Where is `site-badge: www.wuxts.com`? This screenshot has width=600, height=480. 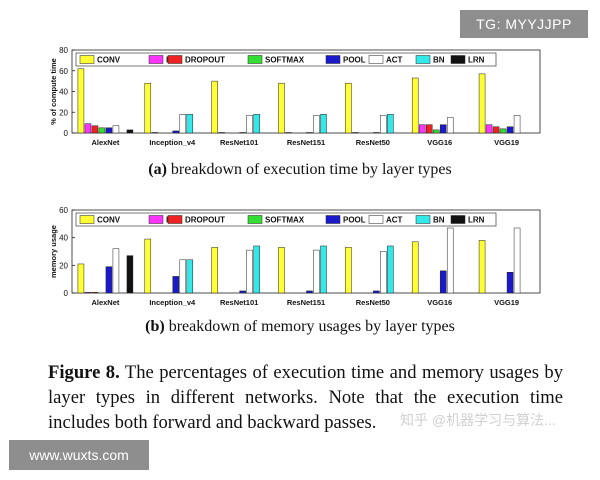
site-badge: www.wuxts.com is located at coordinates (79, 455).